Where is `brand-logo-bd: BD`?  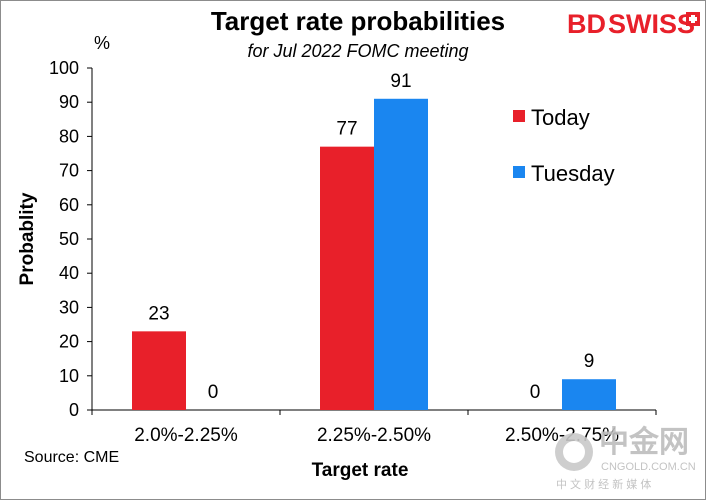
brand-logo-bd: BD is located at coordinates (586, 24).